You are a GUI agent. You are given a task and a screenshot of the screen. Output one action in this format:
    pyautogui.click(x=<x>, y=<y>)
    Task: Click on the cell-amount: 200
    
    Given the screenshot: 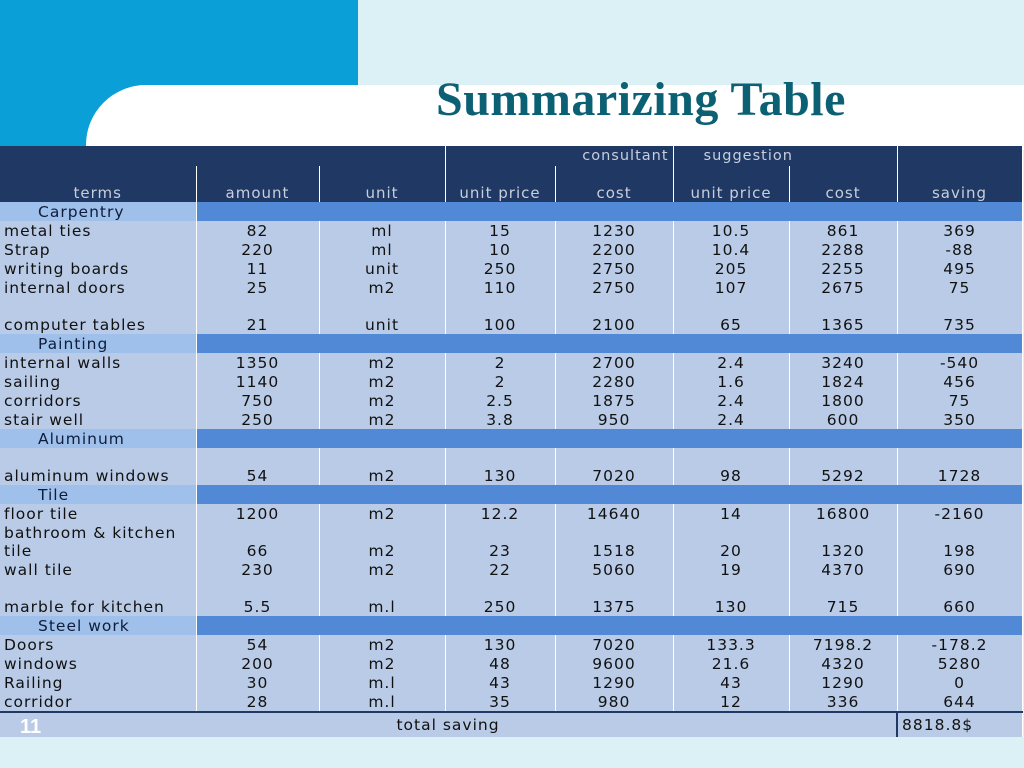 What is the action you would take?
    pyautogui.click(x=258, y=663)
    